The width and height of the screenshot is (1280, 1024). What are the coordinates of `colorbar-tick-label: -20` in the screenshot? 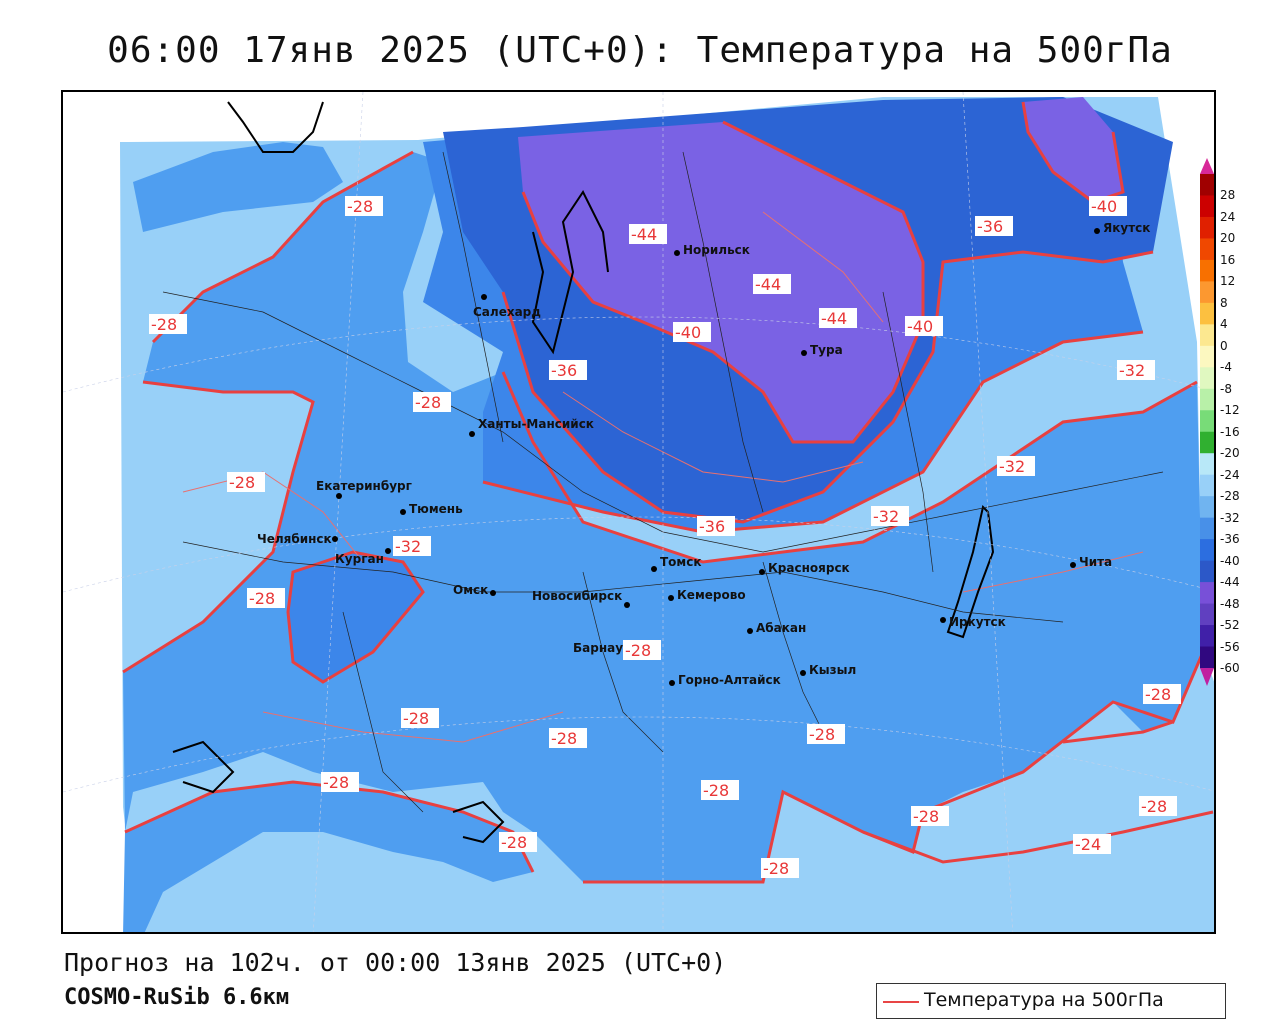 It's located at (1230, 453).